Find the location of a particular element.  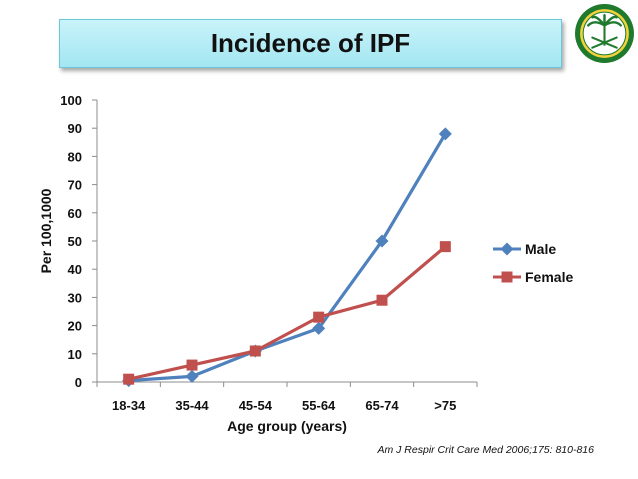

y-tick-label: 0 is located at coordinates (78, 382).